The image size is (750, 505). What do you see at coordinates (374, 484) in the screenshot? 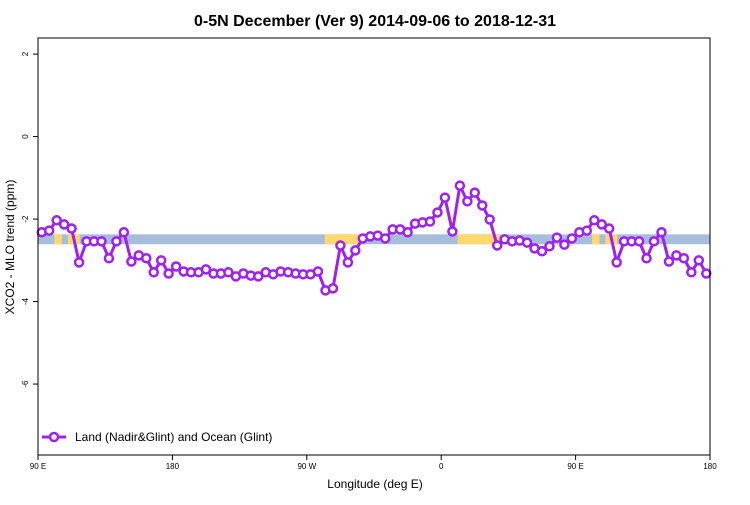
I see `x-axis-label: Longitude (deg E)` at bounding box center [374, 484].